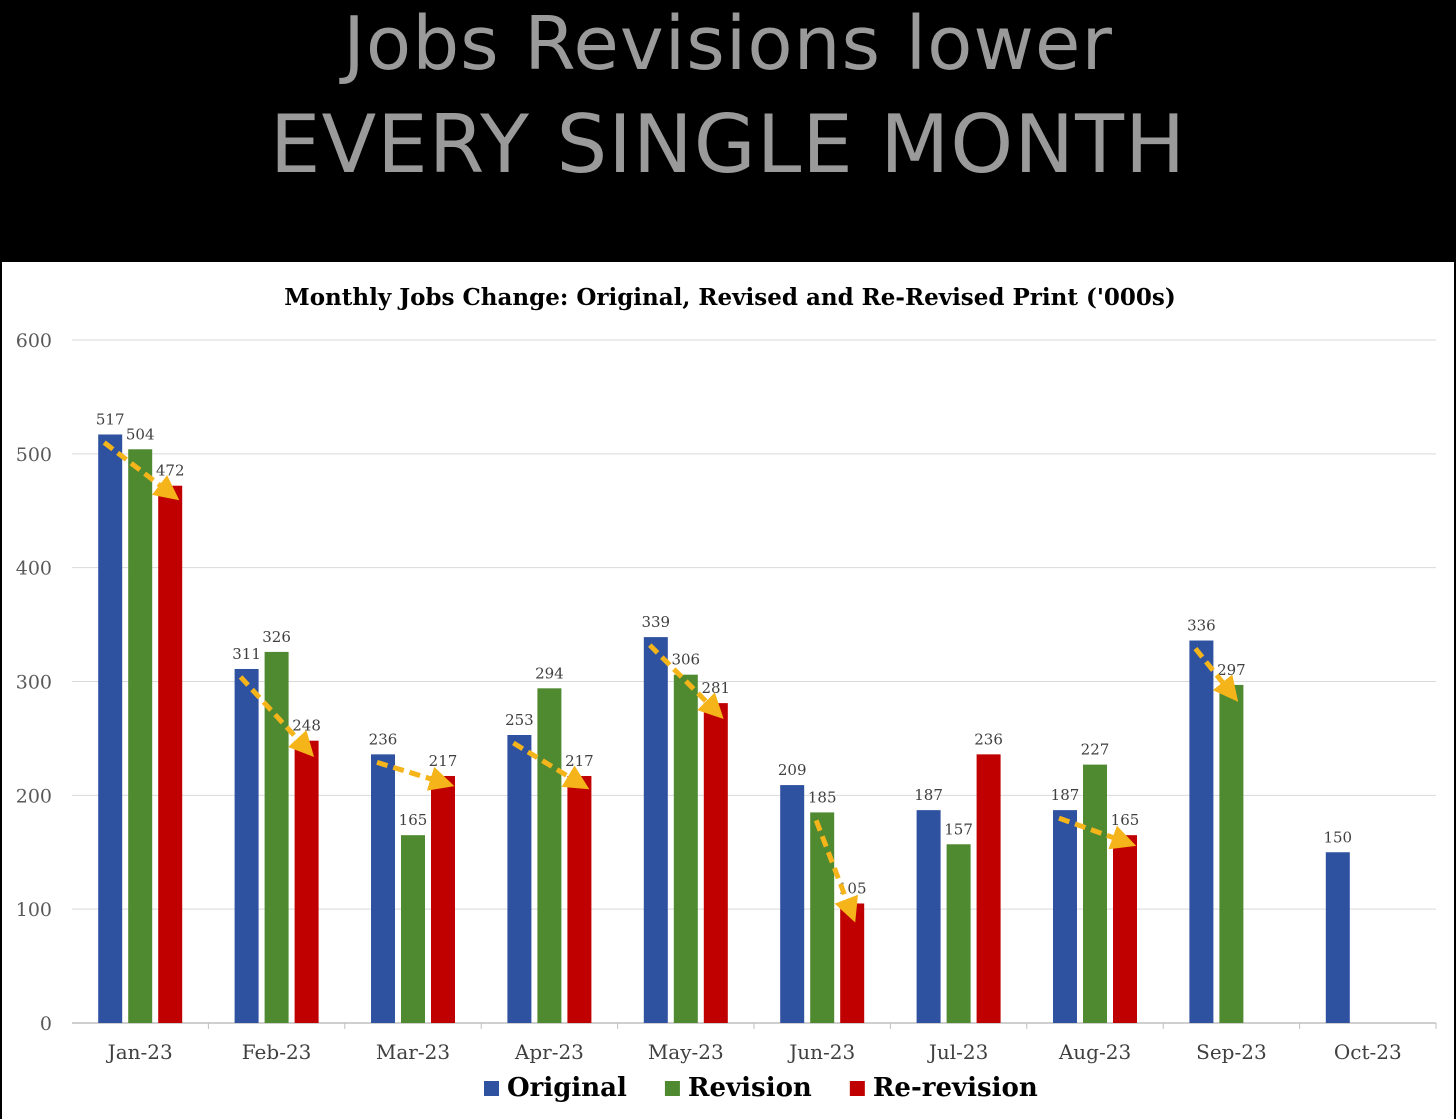 The image size is (1456, 1119). What do you see at coordinates (958, 1052) in the screenshot?
I see `x-tick-label: Jul-23` at bounding box center [958, 1052].